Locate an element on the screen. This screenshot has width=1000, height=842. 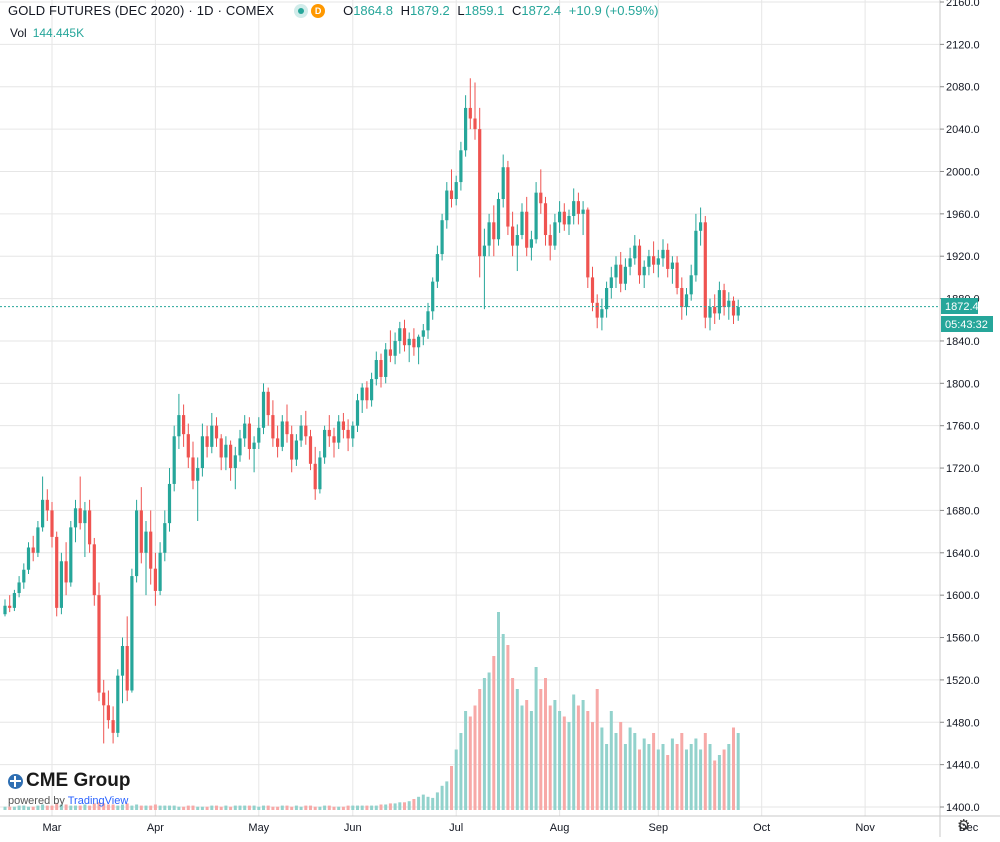
powered-by-text: powered by is located at coordinates (36, 801).